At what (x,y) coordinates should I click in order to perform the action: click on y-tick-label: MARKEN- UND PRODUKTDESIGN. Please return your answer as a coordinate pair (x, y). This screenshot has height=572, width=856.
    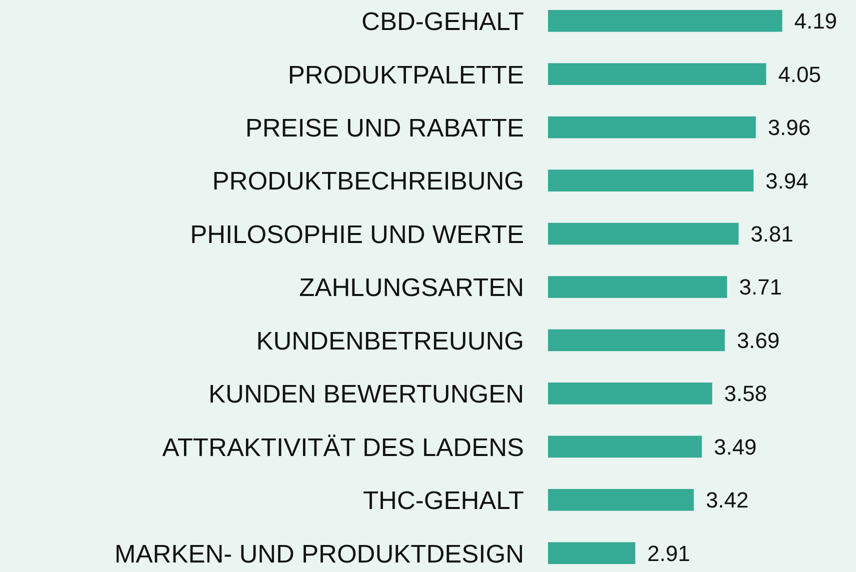
    Looking at the image, I should click on (319, 554).